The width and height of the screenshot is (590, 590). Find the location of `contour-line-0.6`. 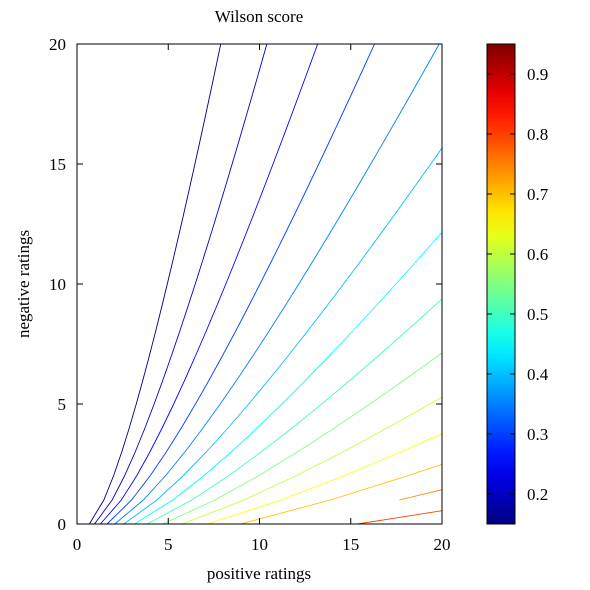

contour-line-0.6 is located at coordinates (312, 460).